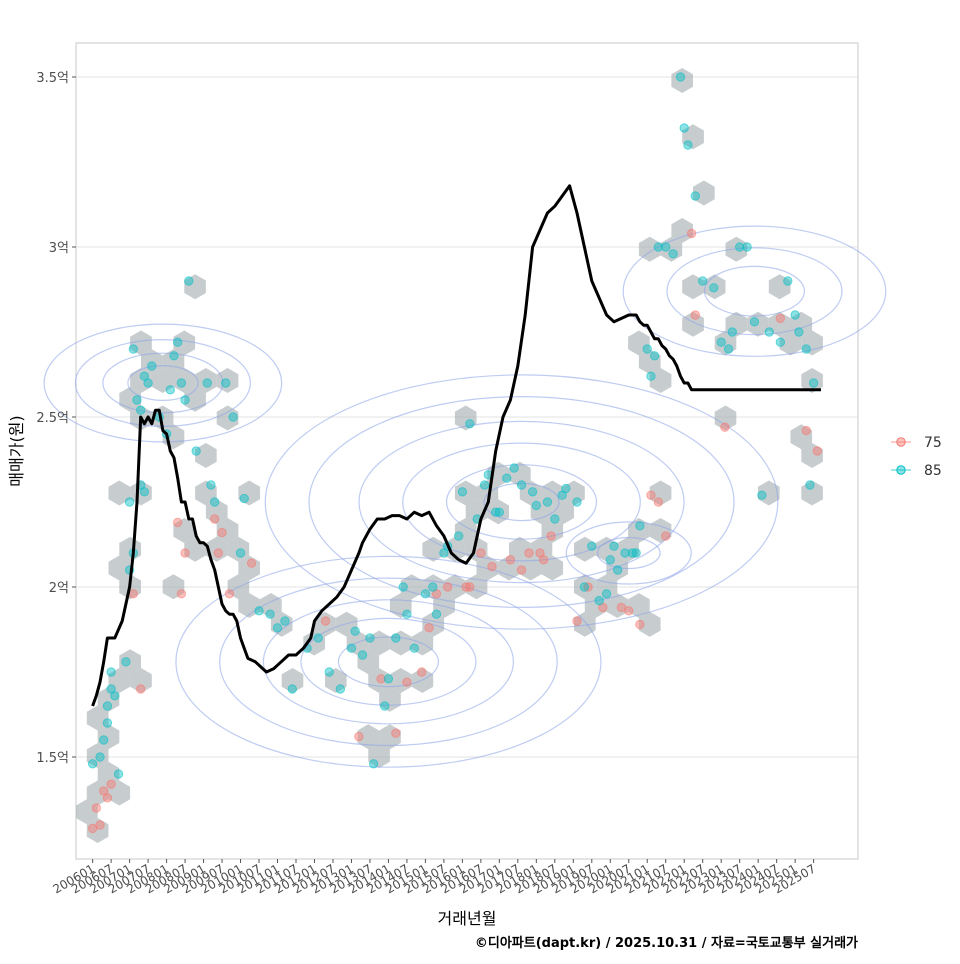  What do you see at coordinates (916, 457) in the screenshot?
I see `legend: 75 85` at bounding box center [916, 457].